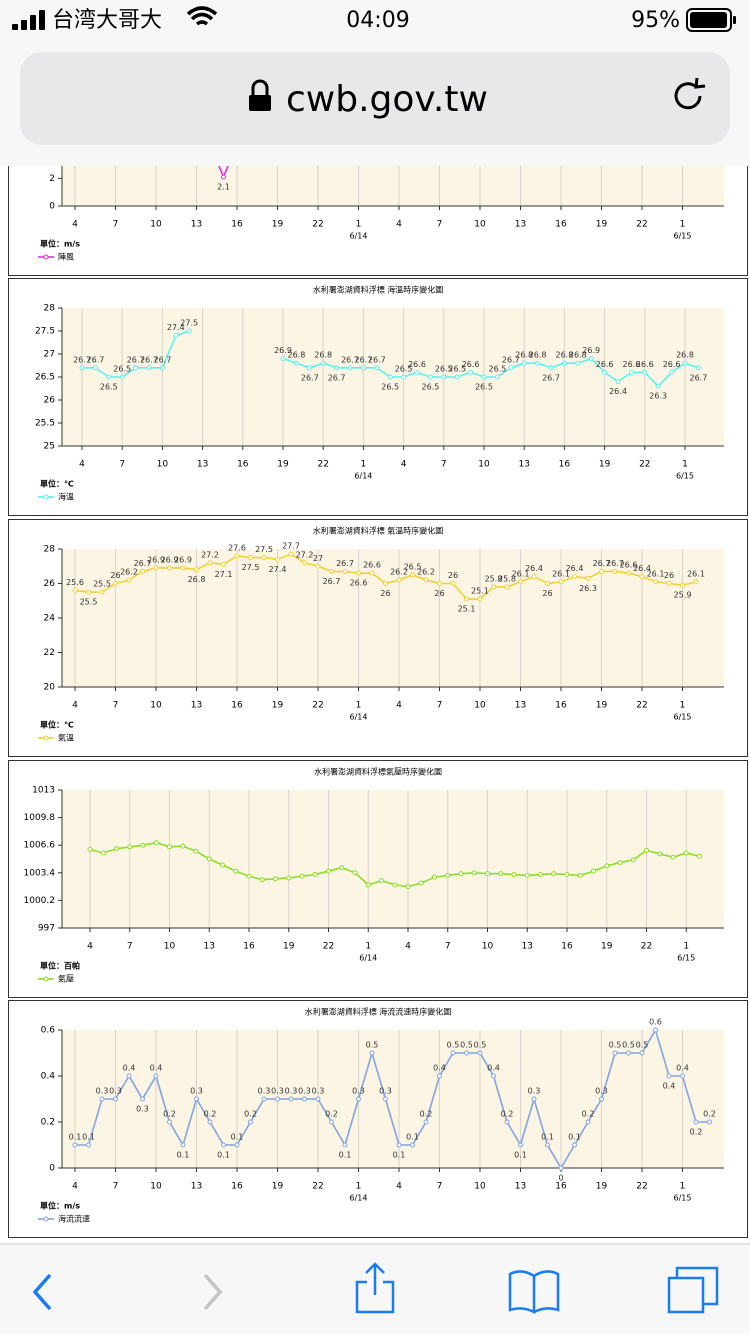 The height and width of the screenshot is (1338, 750). I want to click on y-tick-label: 28, so click(50, 309).